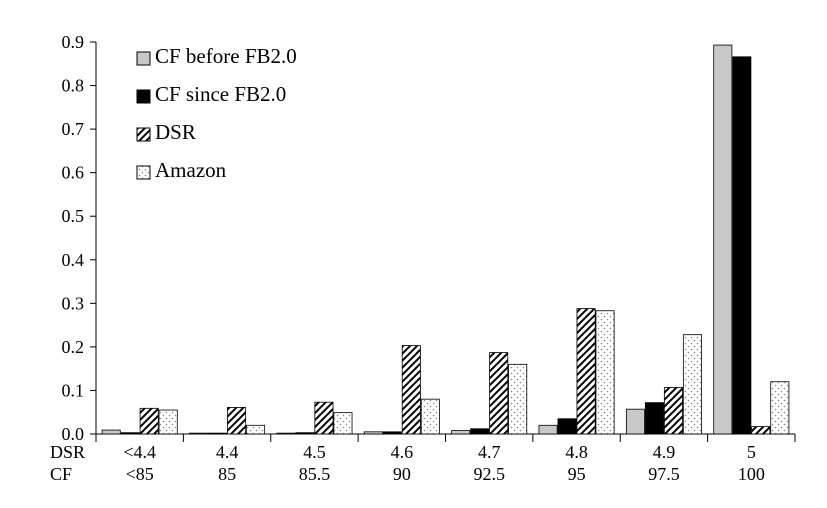 The height and width of the screenshot is (508, 827). What do you see at coordinates (489, 474) in the screenshot?
I see `x-tick-label-cf: 92.5` at bounding box center [489, 474].